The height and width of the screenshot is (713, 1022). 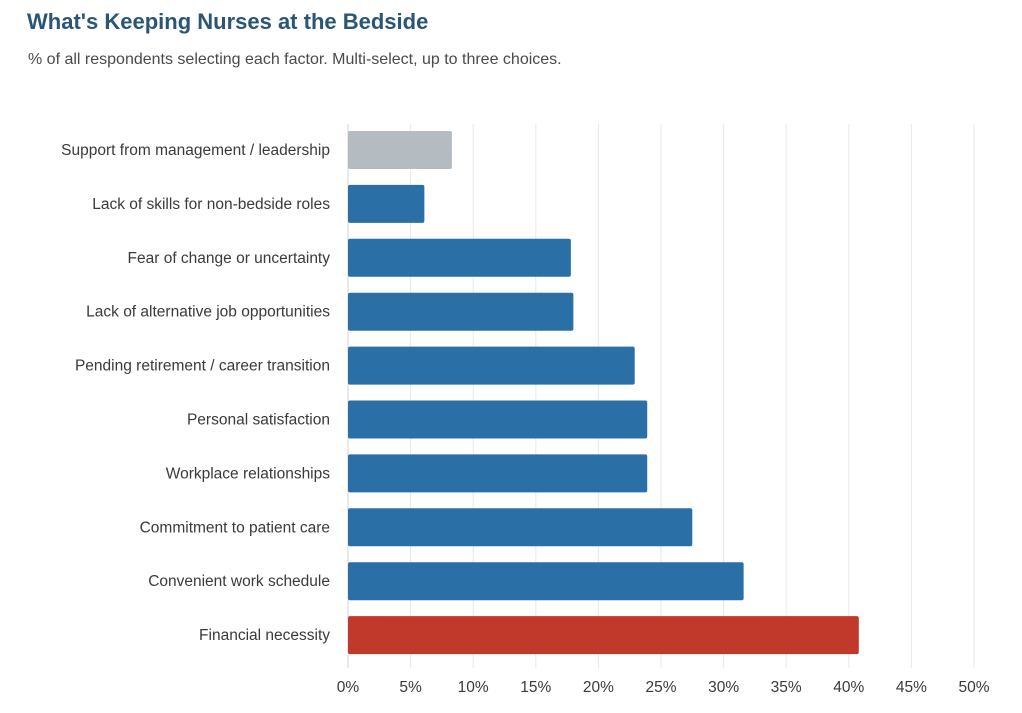 I want to click on category-label: Commitment to patient care, so click(x=235, y=527).